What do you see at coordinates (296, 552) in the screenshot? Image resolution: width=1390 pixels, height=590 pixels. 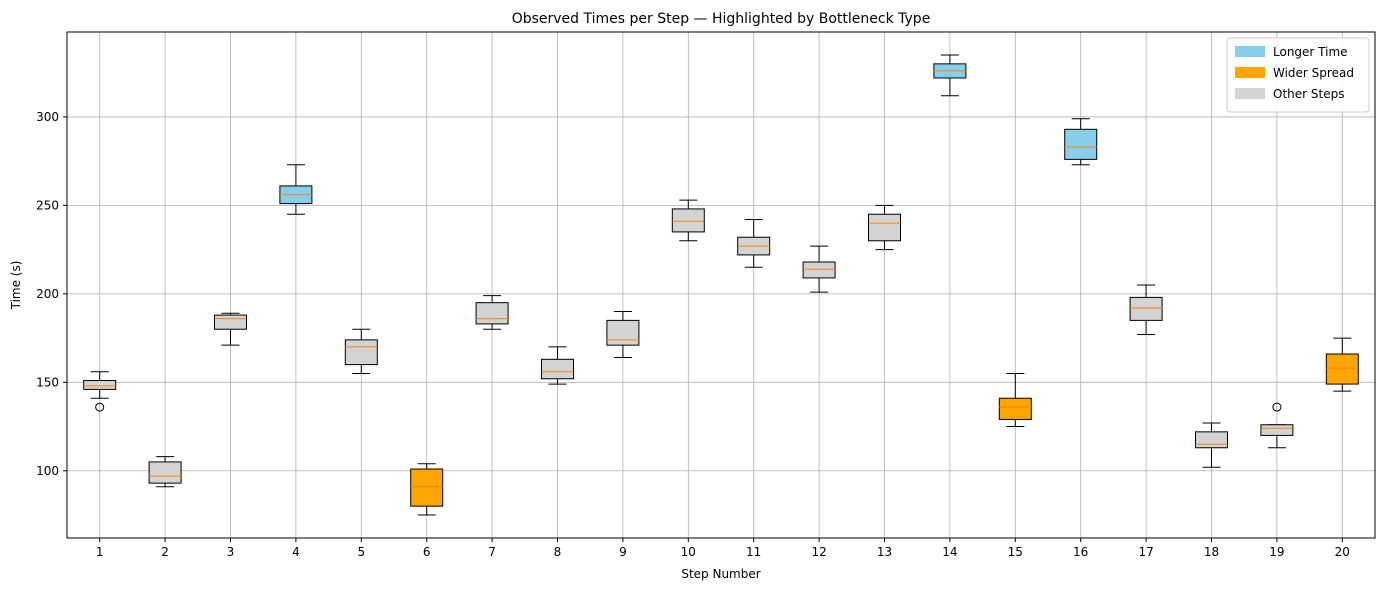 I see `x-tick-label: 4` at bounding box center [296, 552].